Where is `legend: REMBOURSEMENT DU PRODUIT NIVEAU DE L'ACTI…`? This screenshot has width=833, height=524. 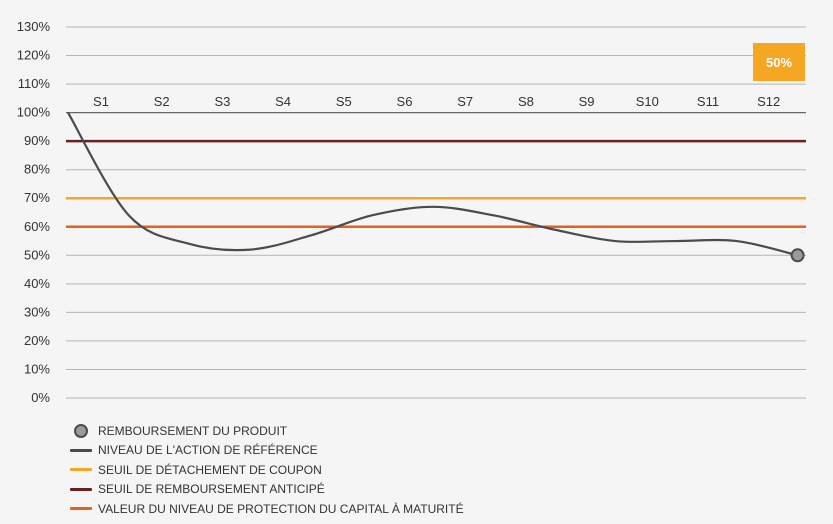 legend: REMBOURSEMENT DU PRODUIT NIVEAU DE L'ACTI… is located at coordinates (267, 470).